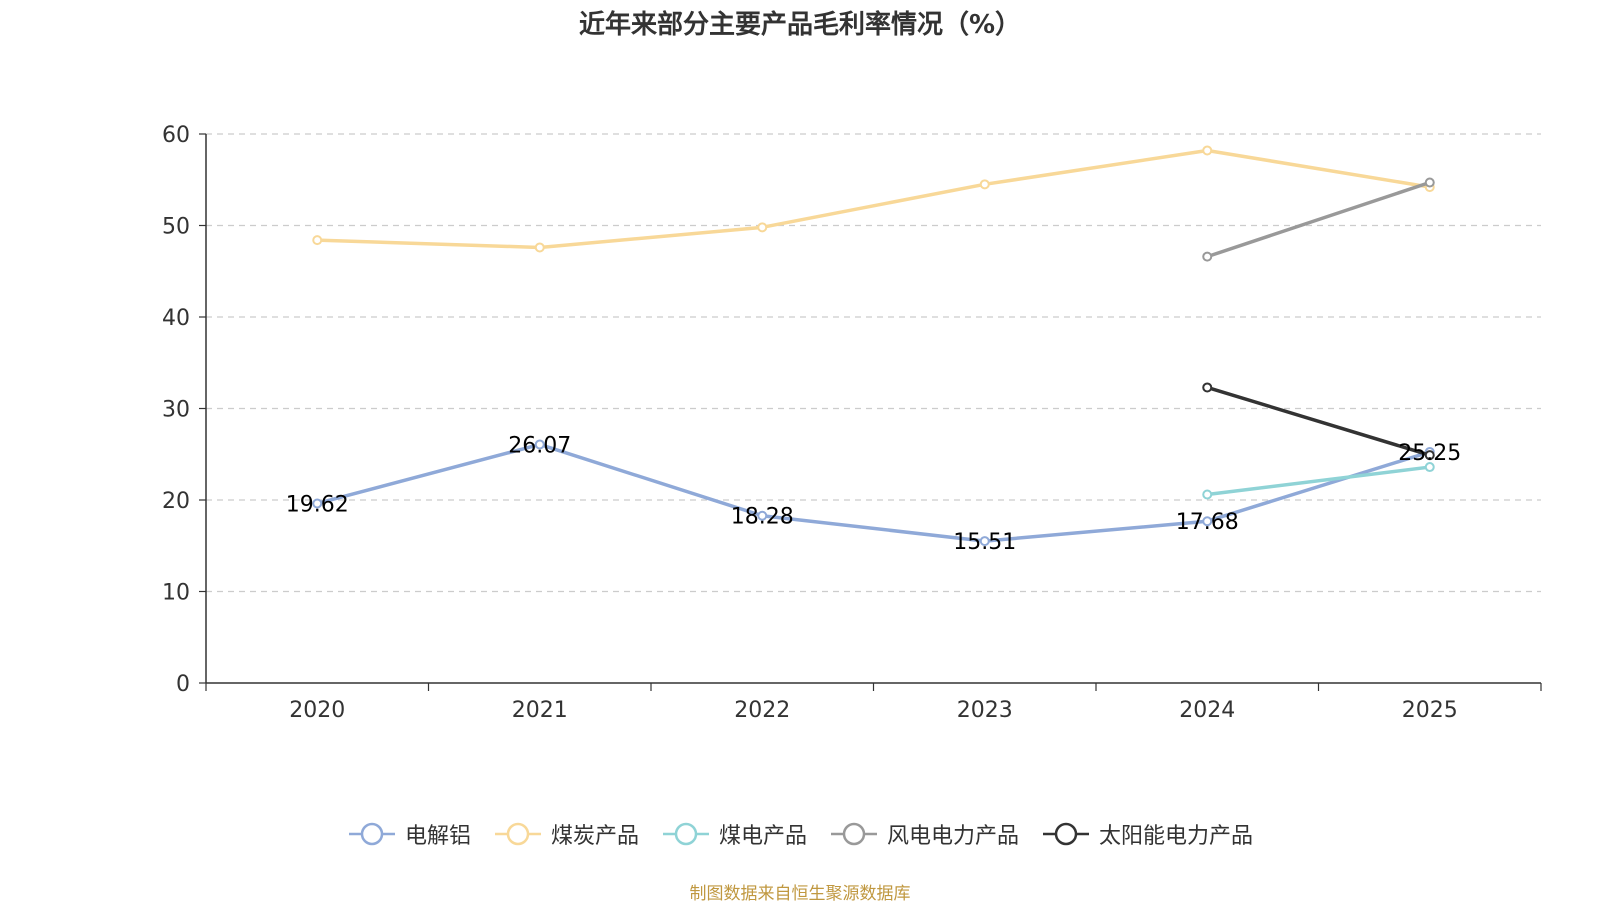 This screenshot has height=904, width=1600. Describe the element at coordinates (1430, 710) in the screenshot. I see `x-tick-label: 2025` at that location.